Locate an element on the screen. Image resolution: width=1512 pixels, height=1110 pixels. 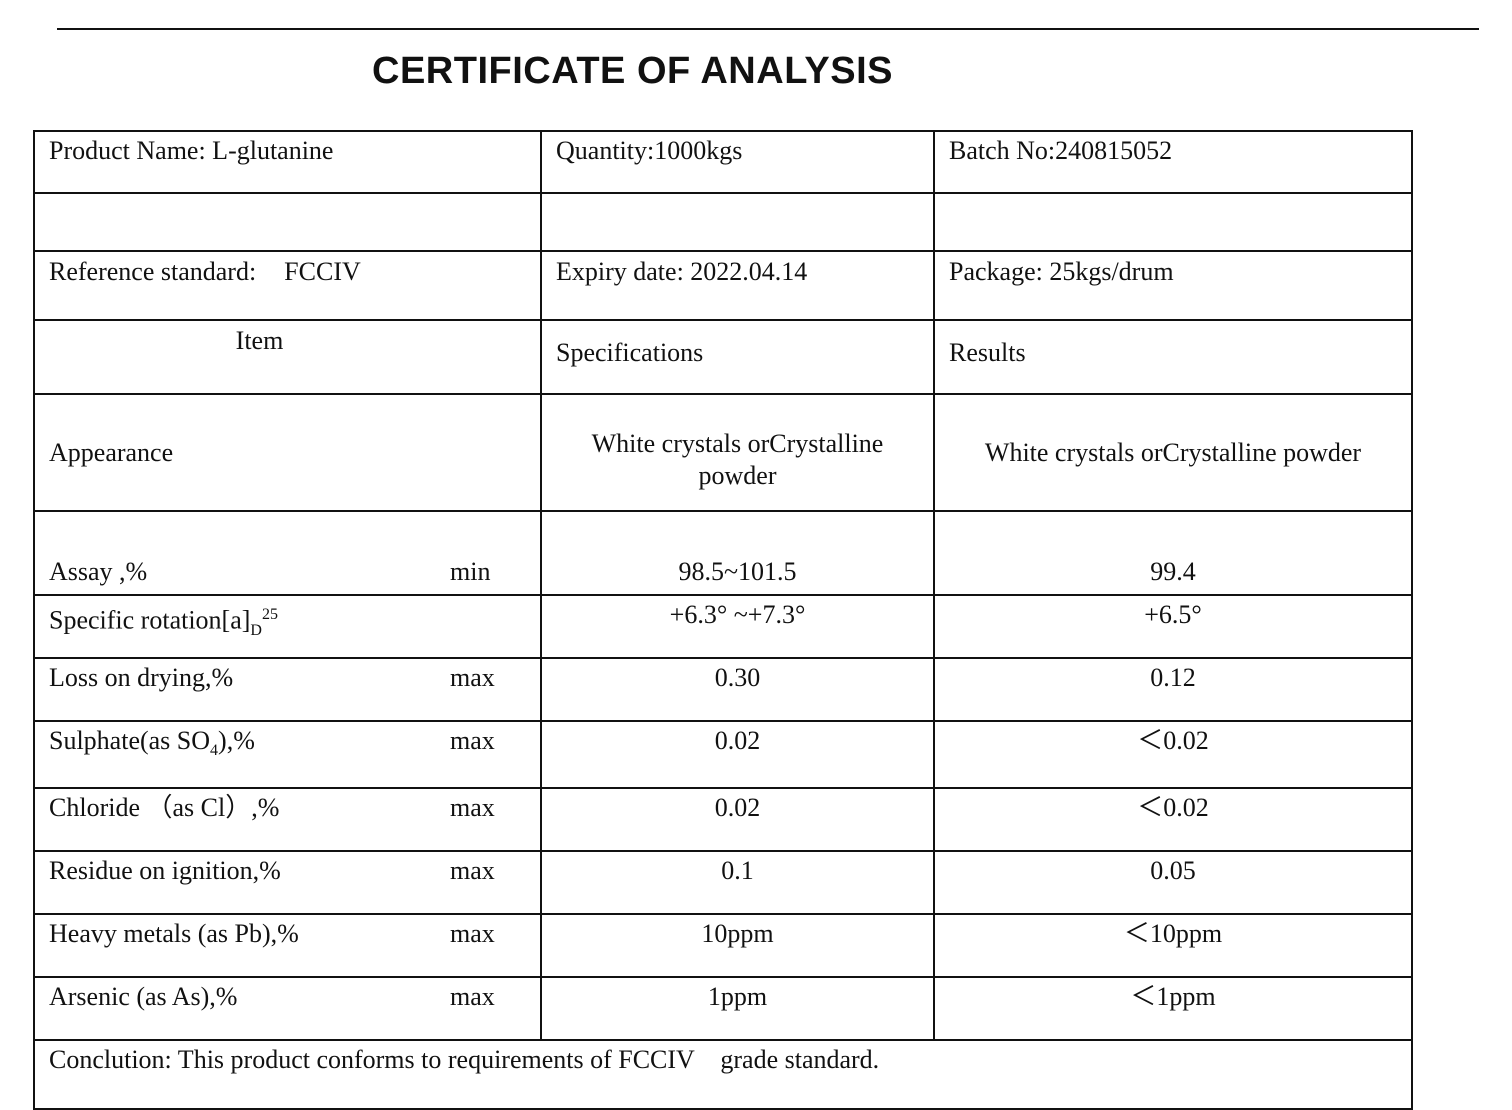
table-row: Heavy metals (as Pb),% max 10ppm ＜10ppm is located at coordinates (723, 945).